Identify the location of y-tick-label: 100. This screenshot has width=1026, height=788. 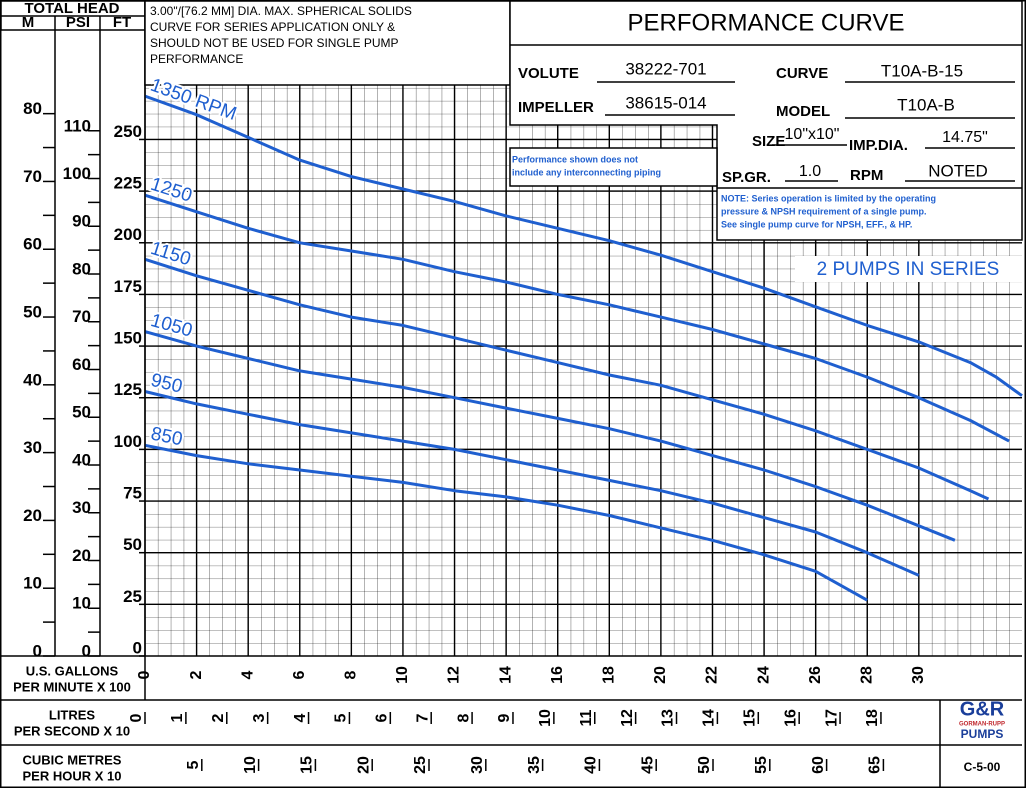
(128, 441).